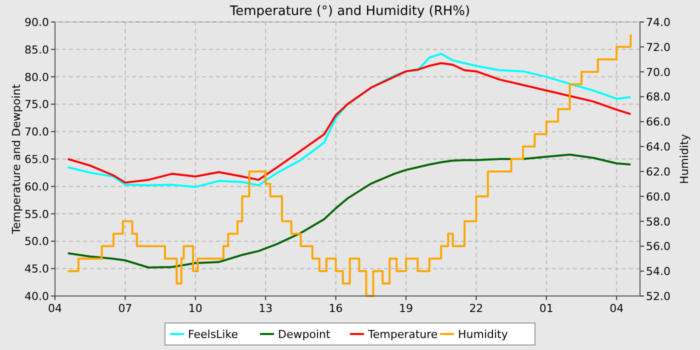 The width and height of the screenshot is (700, 350). I want to click on legend-label: Humidity, so click(483, 334).